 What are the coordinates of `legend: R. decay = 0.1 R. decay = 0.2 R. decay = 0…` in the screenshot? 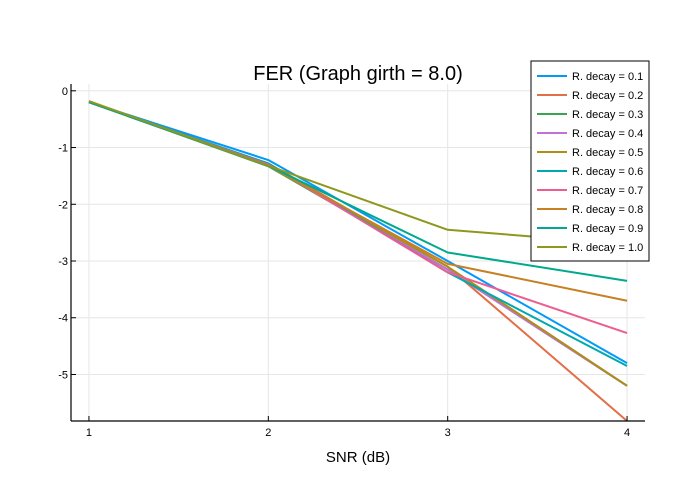 It's located at (590, 161).